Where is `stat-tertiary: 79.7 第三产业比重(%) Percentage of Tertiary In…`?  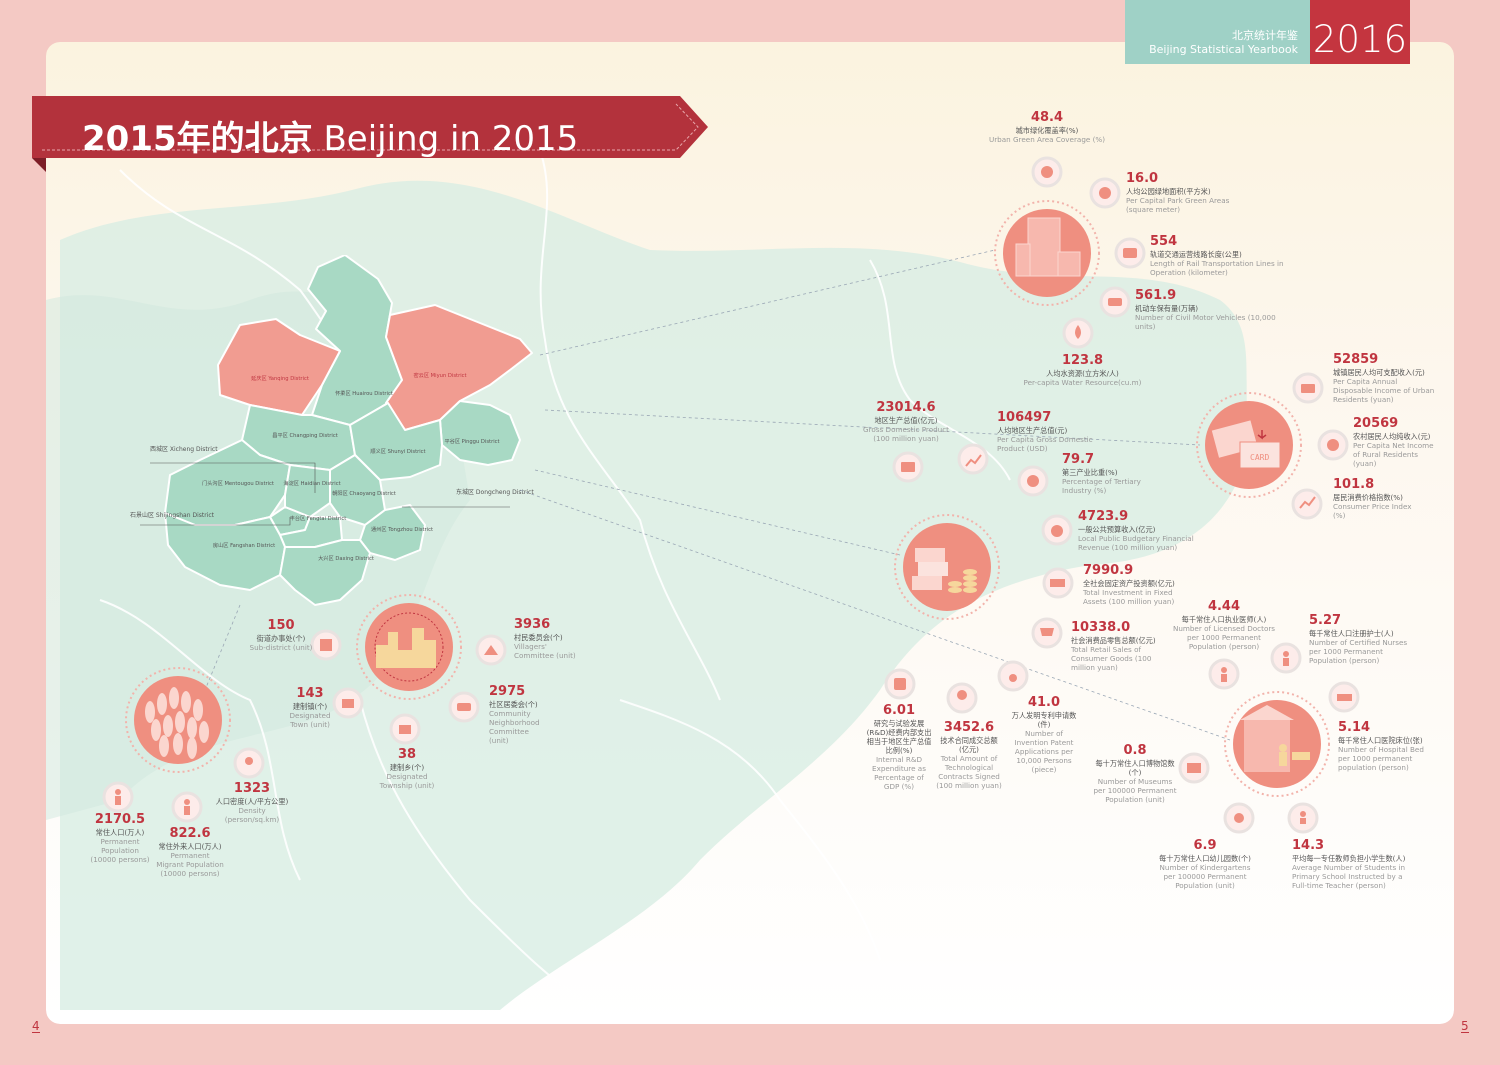
stat-tertiary: 79.7 第三产业比重(%) Percentage of Tertiary In… is located at coordinates (1103, 473).